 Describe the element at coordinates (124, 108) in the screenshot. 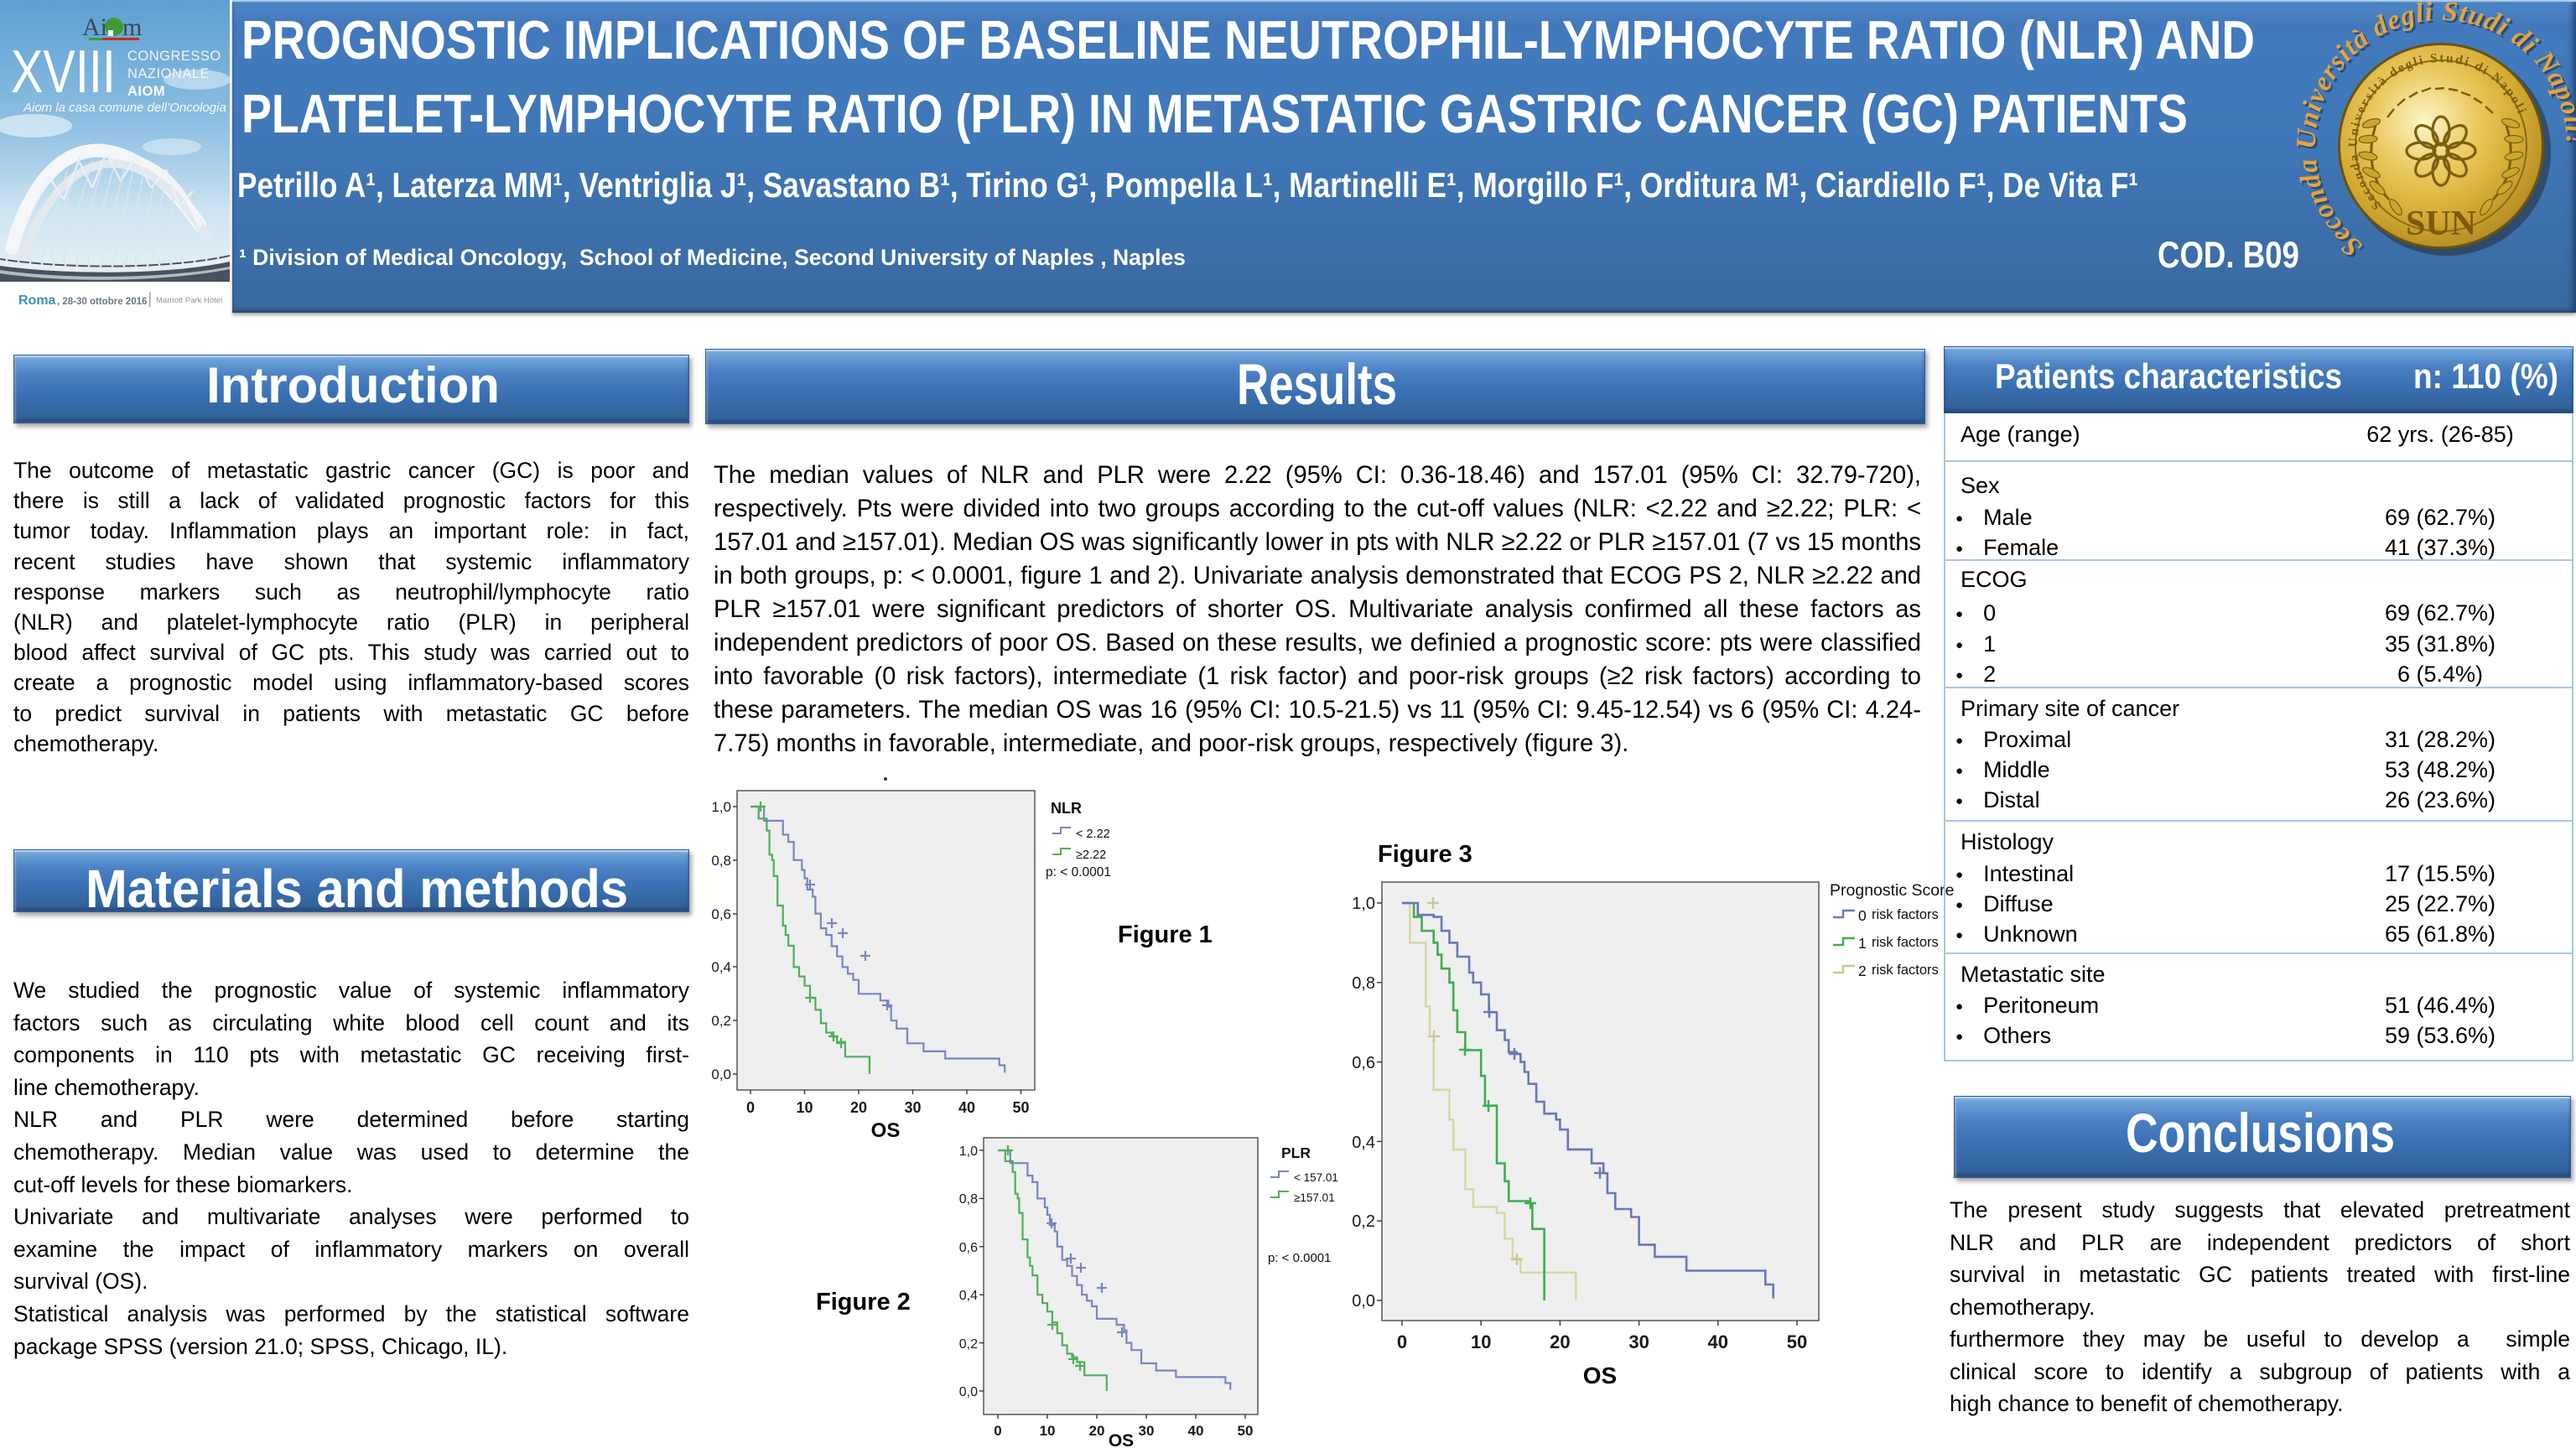

I see `svg-text:Aiom la casa comune dell’Oncol: Aiom la casa comune dell’Oncologia` at that location.